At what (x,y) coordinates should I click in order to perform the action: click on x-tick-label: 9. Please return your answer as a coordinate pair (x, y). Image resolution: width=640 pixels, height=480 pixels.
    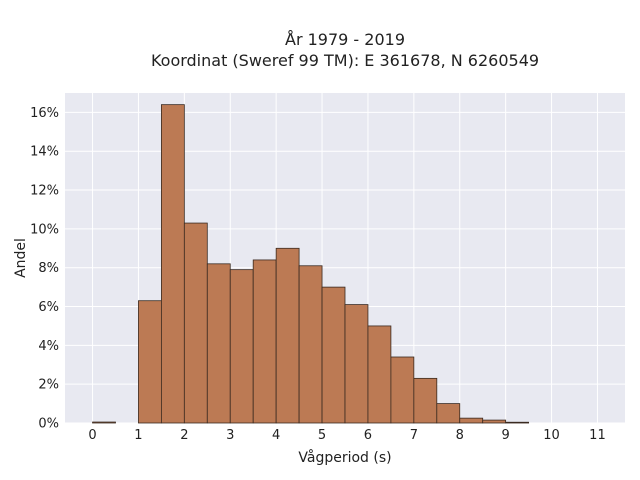
    Looking at the image, I should click on (506, 435).